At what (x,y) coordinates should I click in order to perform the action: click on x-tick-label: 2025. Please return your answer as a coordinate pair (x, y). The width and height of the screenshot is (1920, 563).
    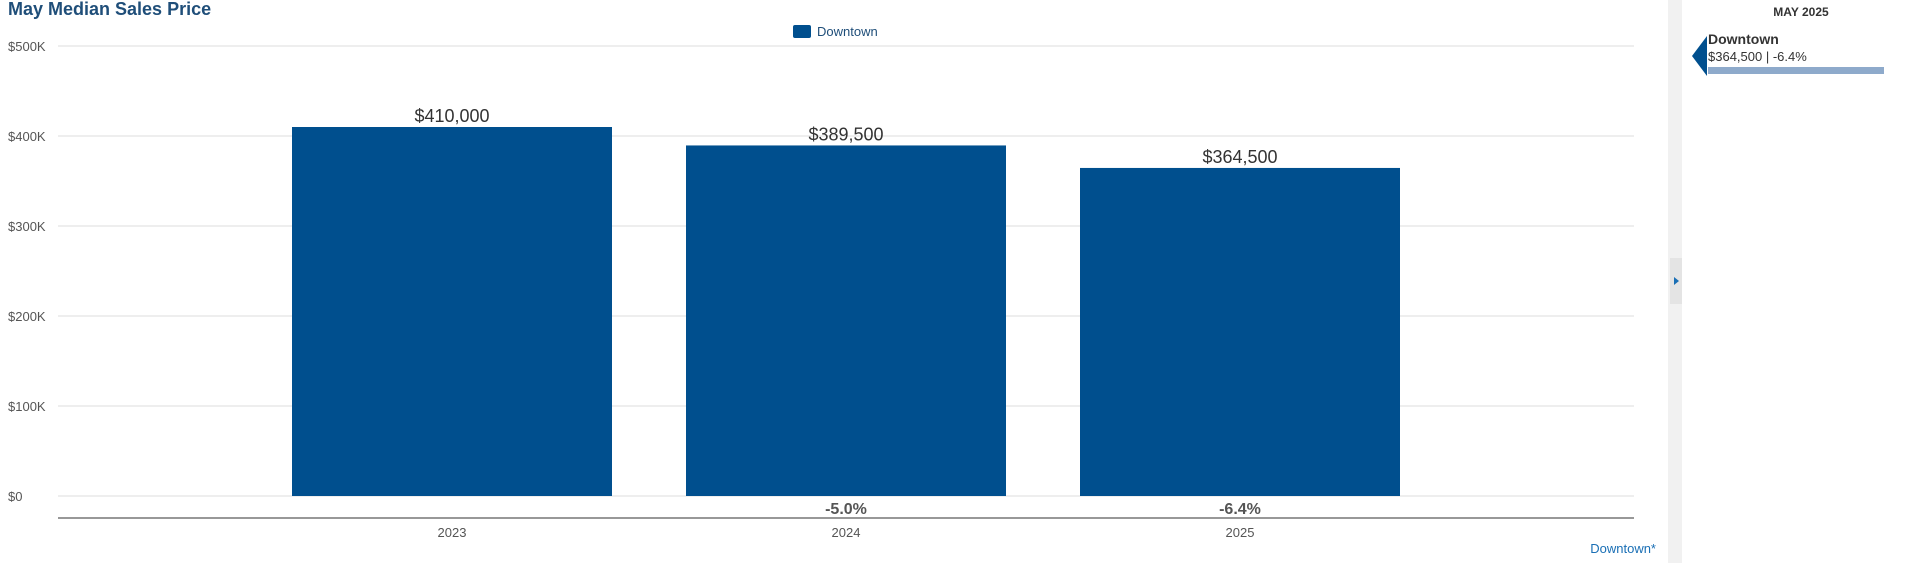
    Looking at the image, I should click on (1240, 532).